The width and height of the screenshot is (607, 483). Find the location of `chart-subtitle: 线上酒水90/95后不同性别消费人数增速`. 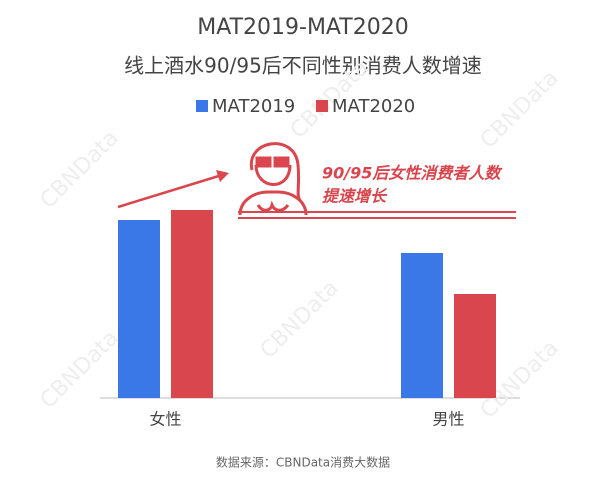

chart-subtitle: 线上酒水90/95后不同性别消费人数增速 is located at coordinates (303, 66).